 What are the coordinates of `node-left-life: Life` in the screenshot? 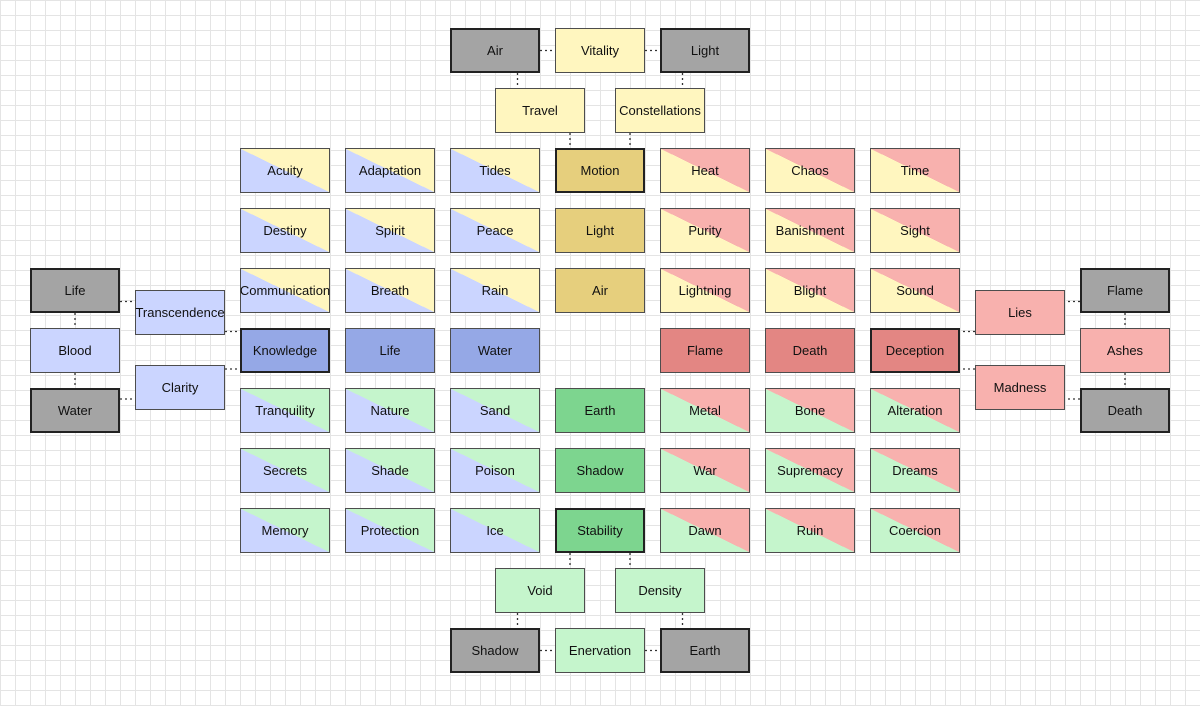 It's located at (75, 290).